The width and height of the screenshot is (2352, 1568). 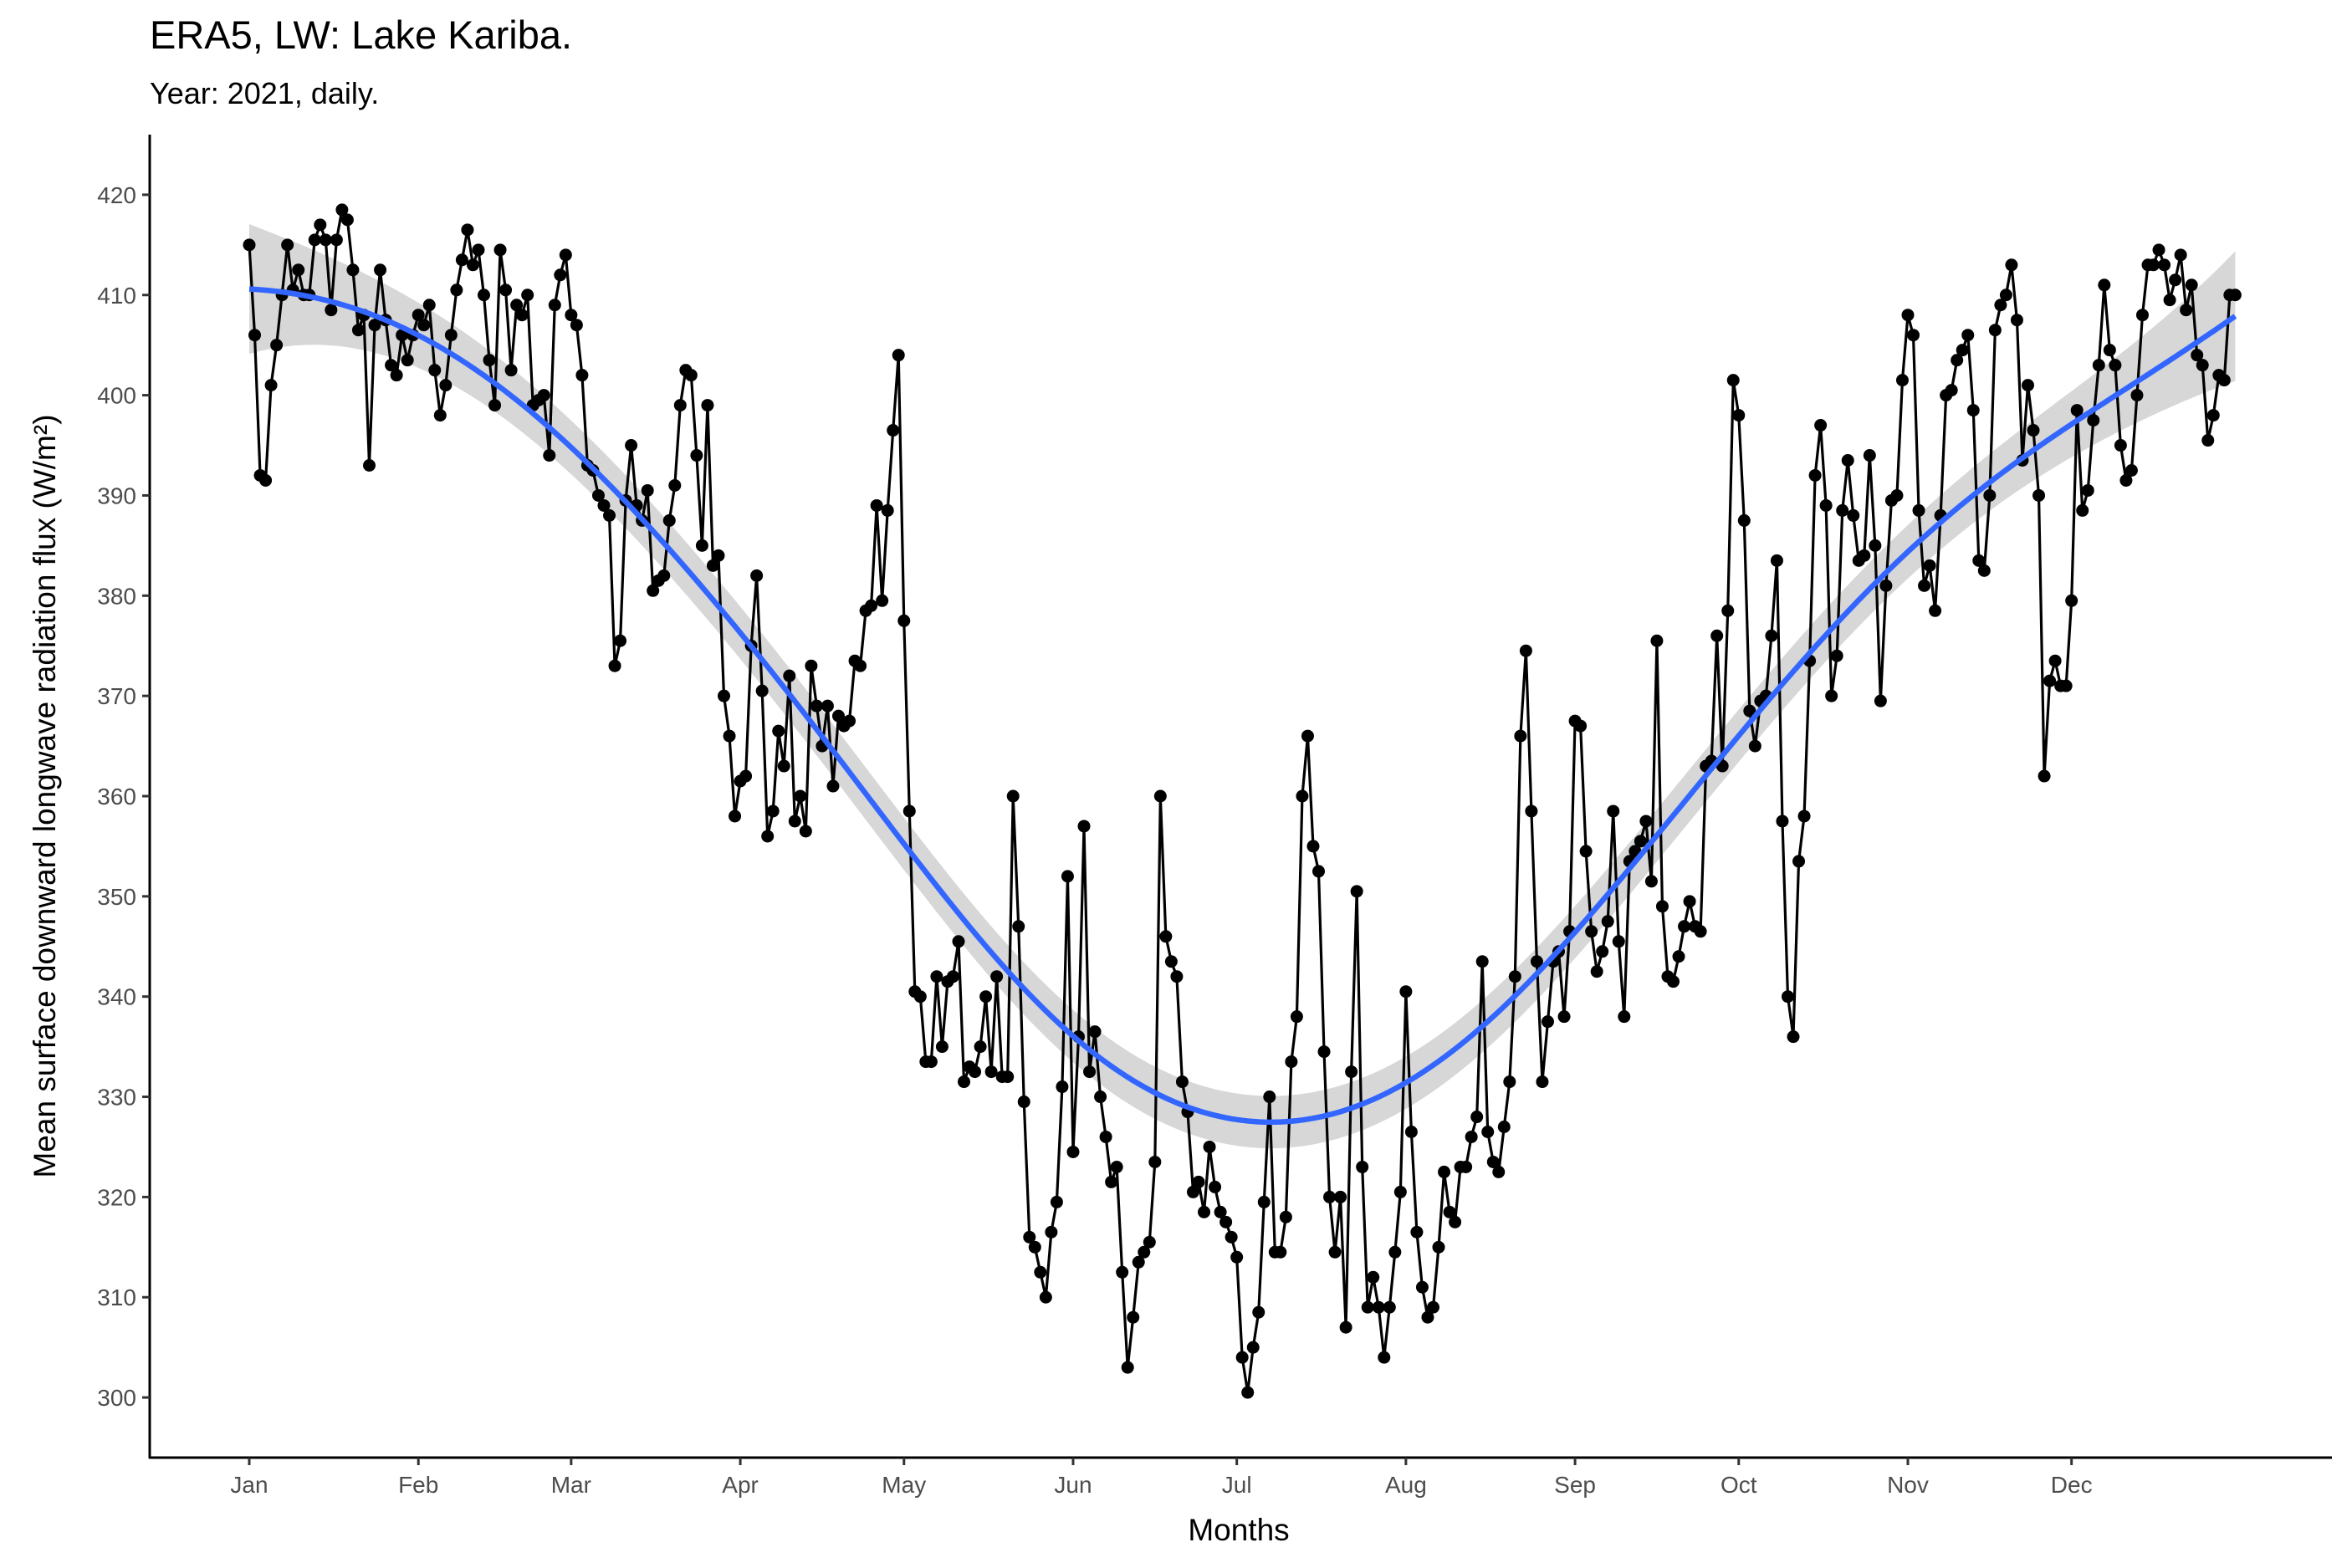 I want to click on x-tick-label: Nov, so click(x=1908, y=1485).